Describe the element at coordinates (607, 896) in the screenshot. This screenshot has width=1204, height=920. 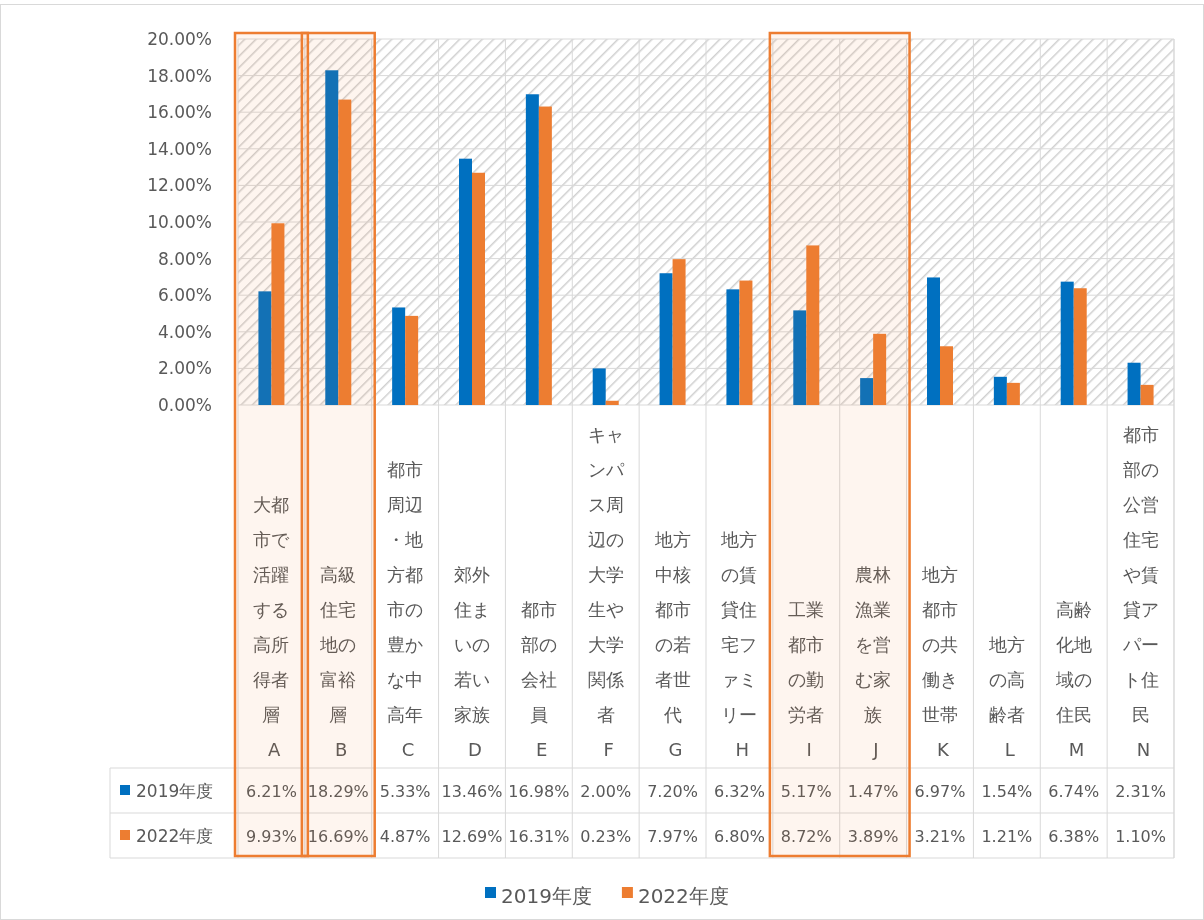
I see `legend: 2019年度 2022年度` at that location.